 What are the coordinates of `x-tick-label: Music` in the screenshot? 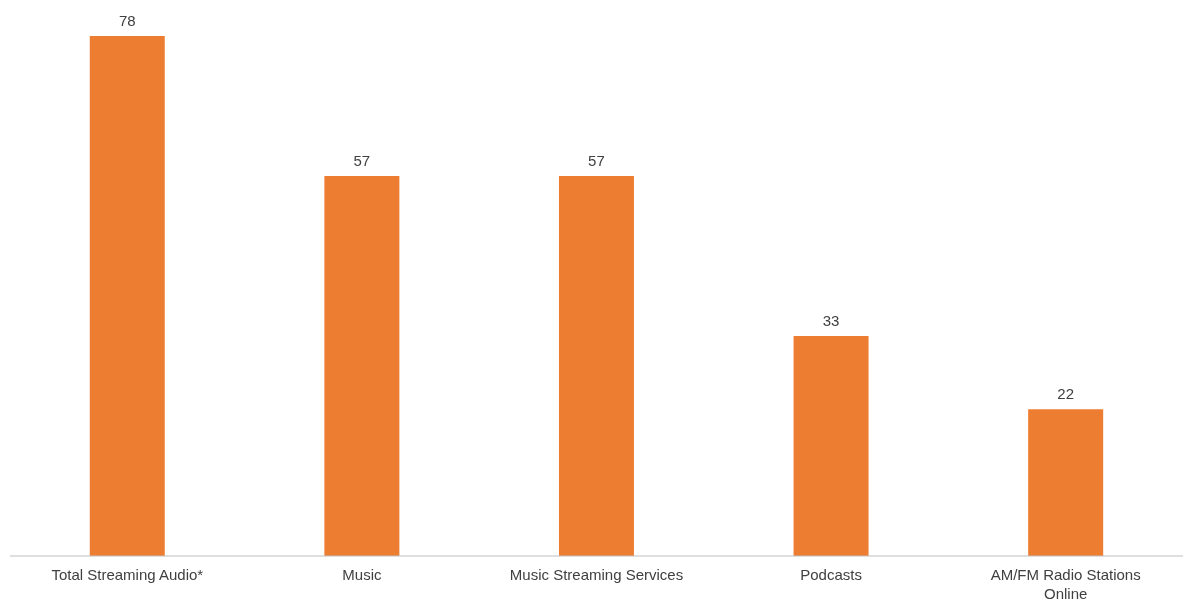 It's located at (362, 574).